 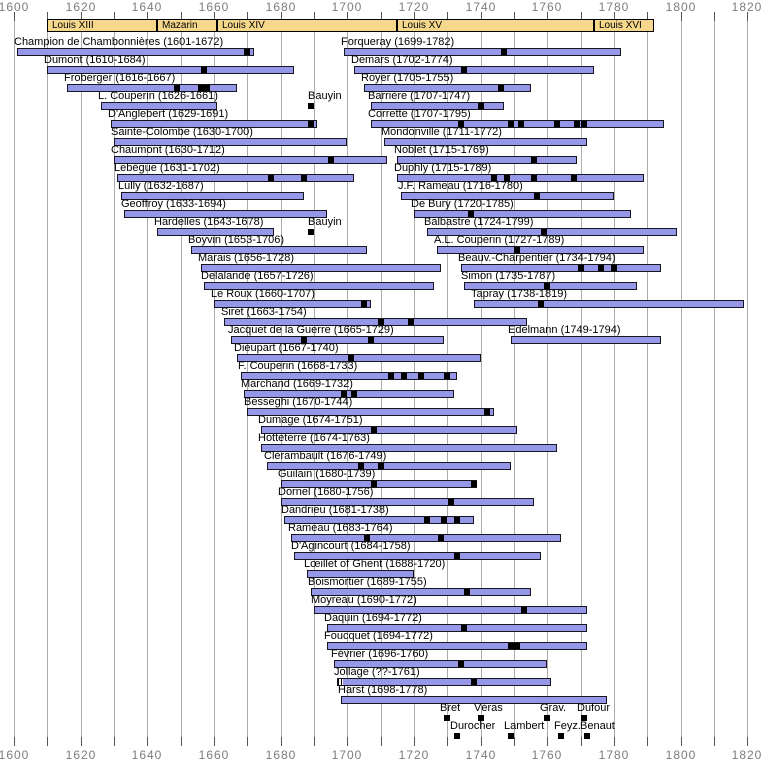 What do you see at coordinates (325, 456) in the screenshot?
I see `composer-label-cl-rambault: Clérambault (1676-1749)` at bounding box center [325, 456].